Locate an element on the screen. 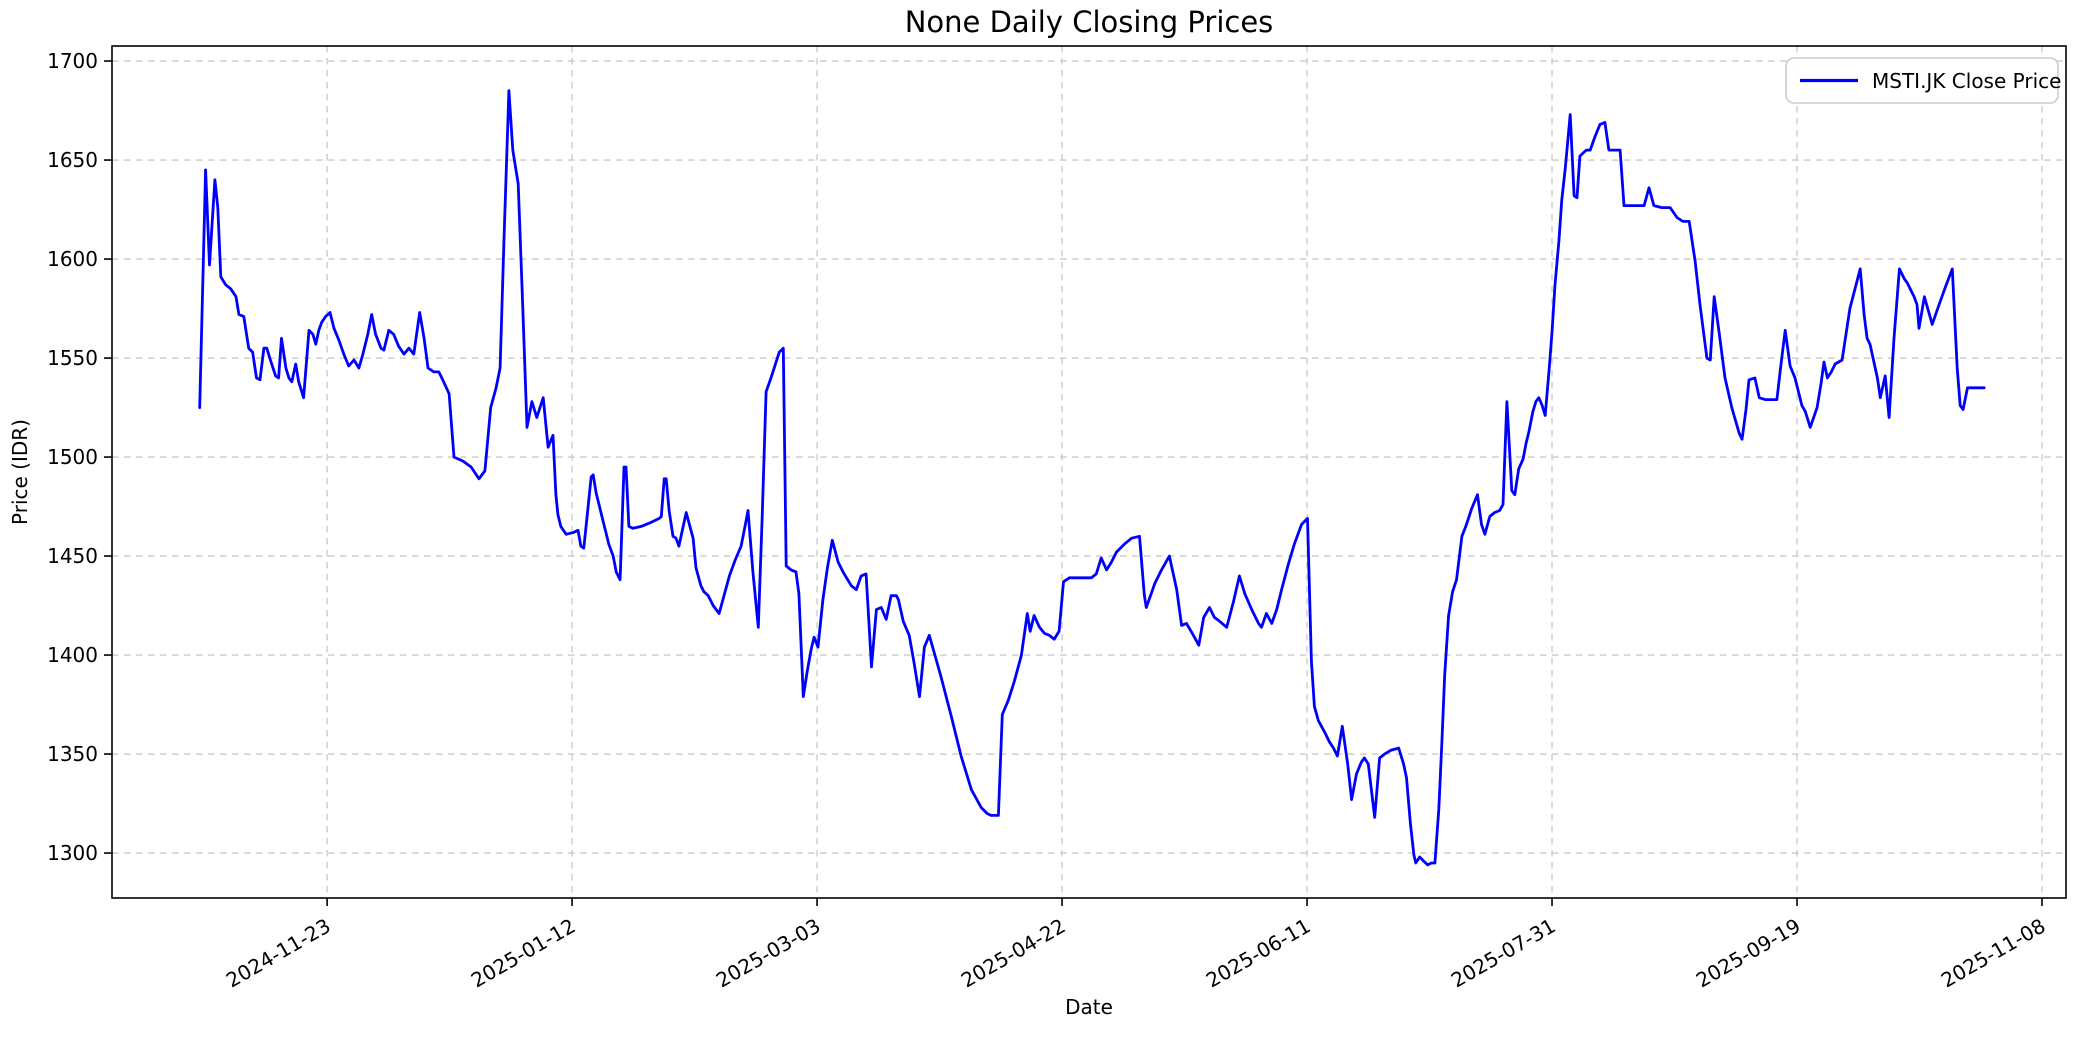 This screenshot has width=2084, height=1039. y-tick-label: 1350 is located at coordinates (72, 754).